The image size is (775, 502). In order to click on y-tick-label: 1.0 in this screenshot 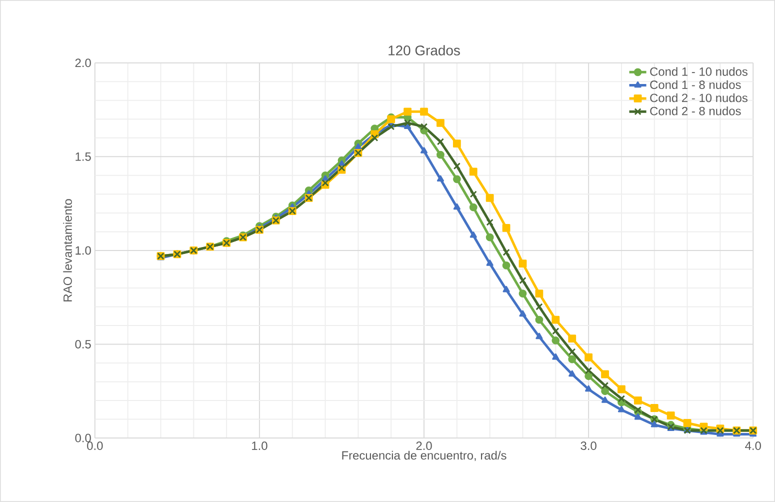, I will do `click(83, 250)`.